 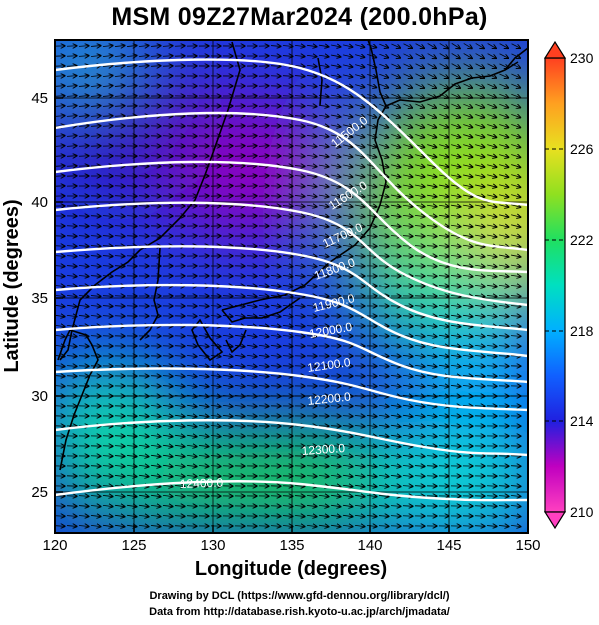 I want to click on x-tick-label: 120, so click(x=54, y=545).